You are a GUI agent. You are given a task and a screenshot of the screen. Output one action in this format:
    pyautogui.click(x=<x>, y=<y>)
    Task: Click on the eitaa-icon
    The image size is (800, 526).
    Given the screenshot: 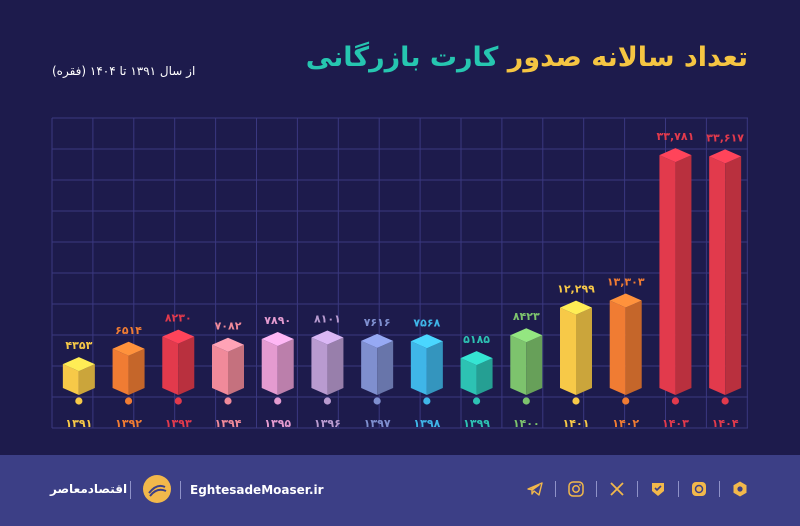 What is the action you would take?
    pyautogui.click(x=699, y=489)
    